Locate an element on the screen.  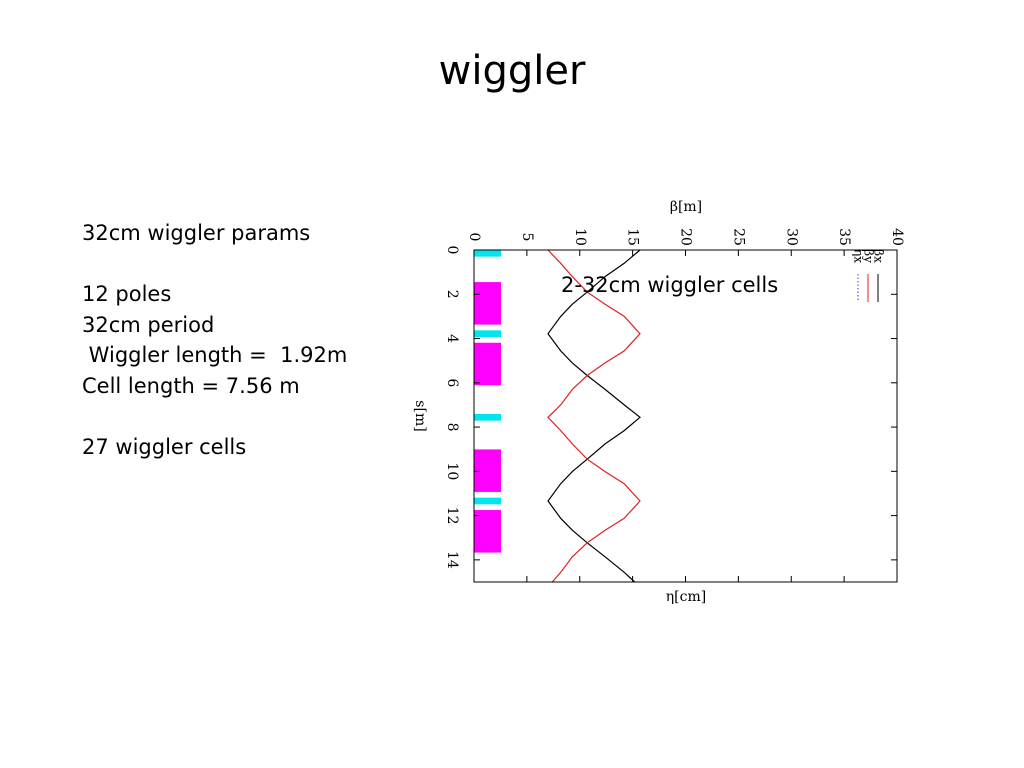
params-line: 12 poles is located at coordinates (127, 294).